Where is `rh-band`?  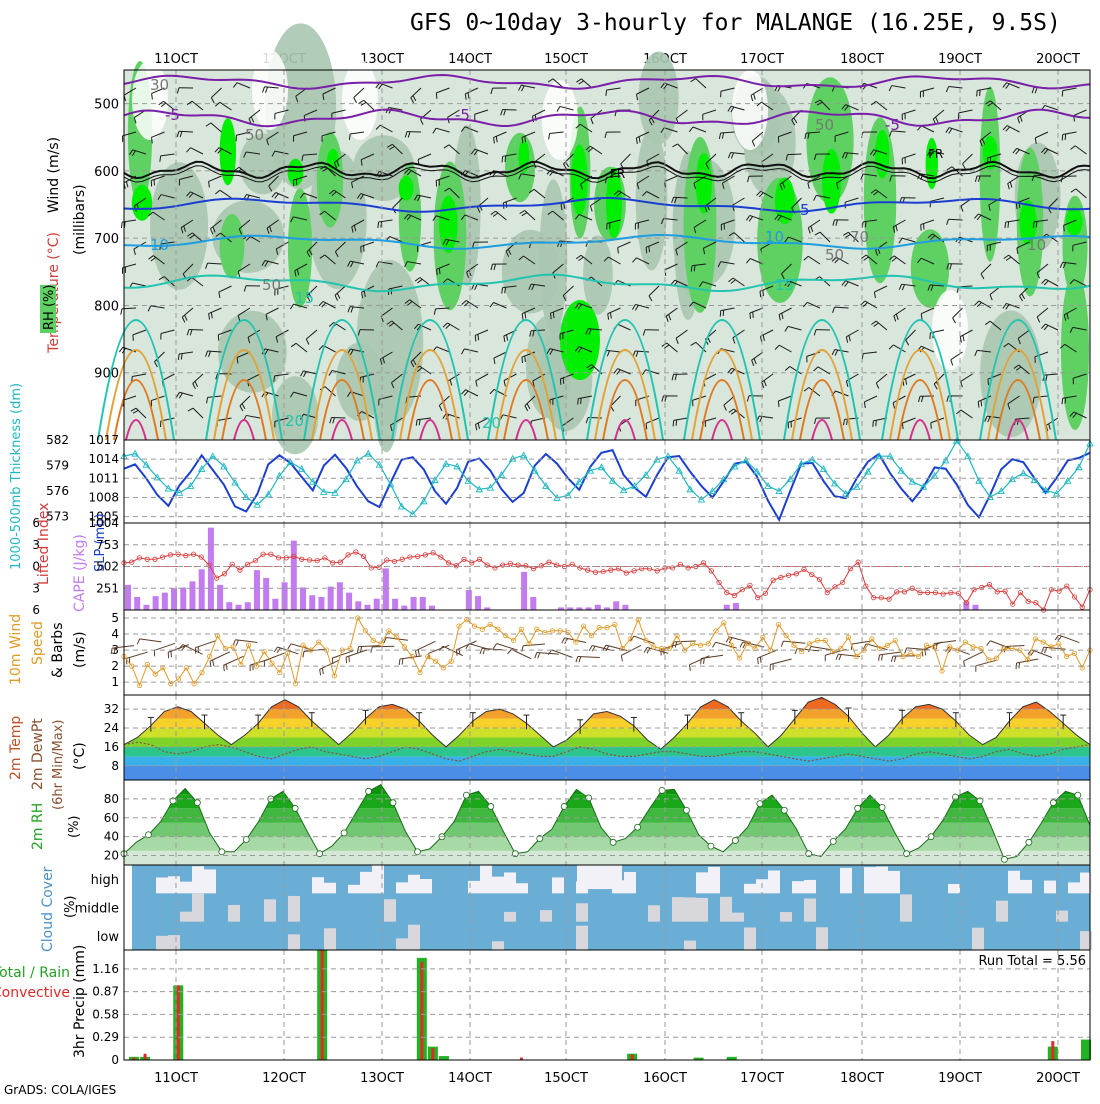 rh-band is located at coordinates (607, 844).